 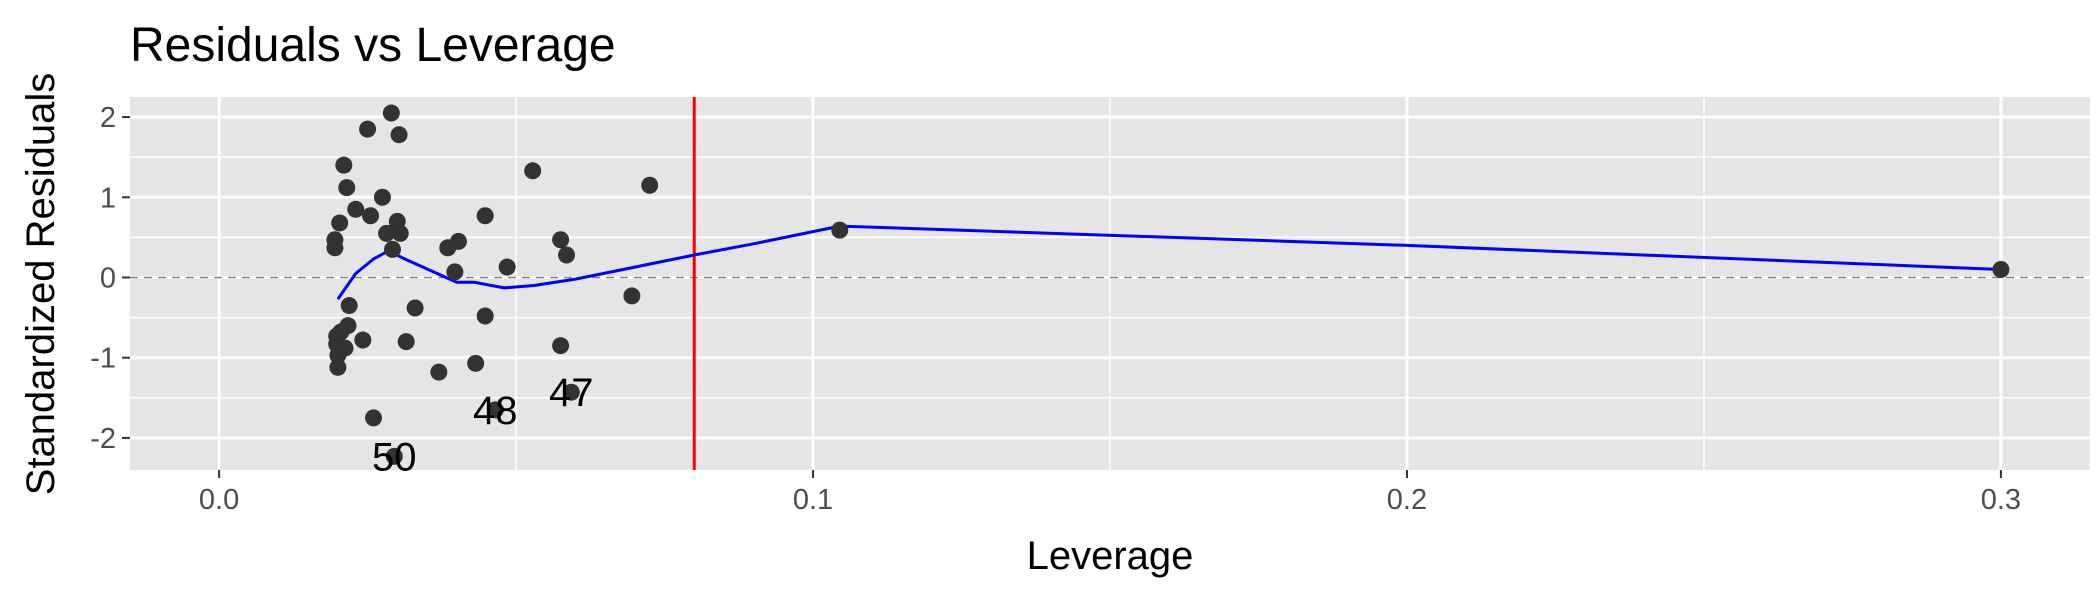 What do you see at coordinates (813, 500) in the screenshot?
I see `x-tick-label: 0.1` at bounding box center [813, 500].